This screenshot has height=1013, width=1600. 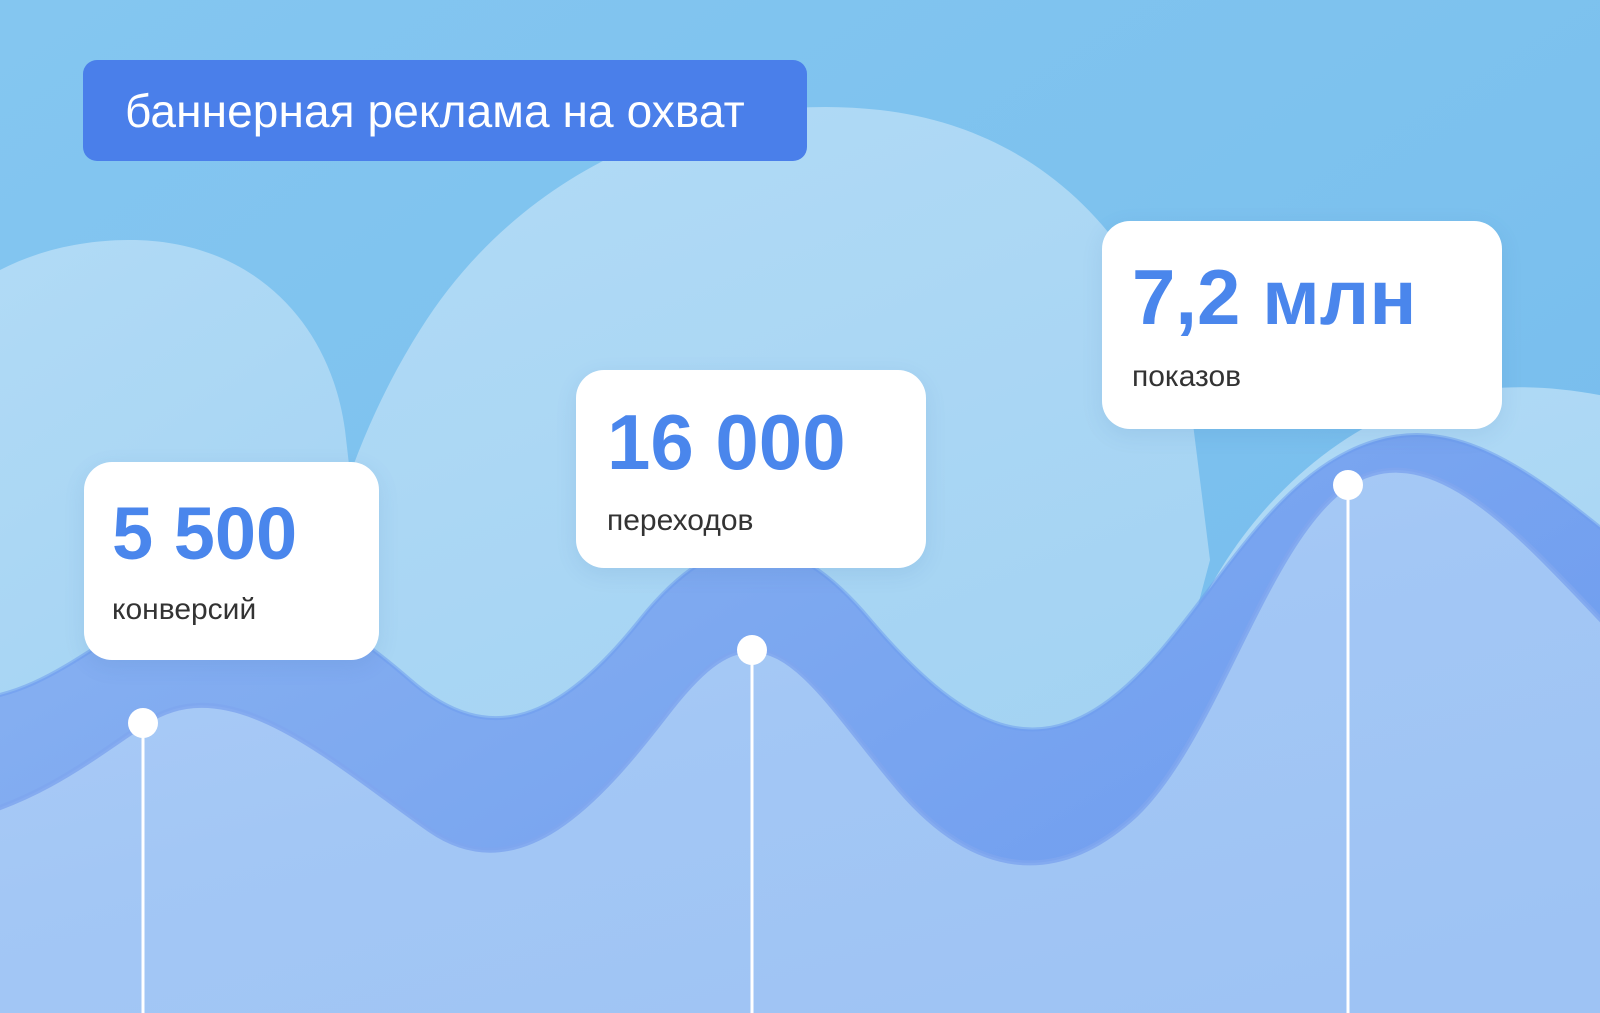 I want to click on stat-card-conversions: 5 500 конверсий, so click(x=231, y=561).